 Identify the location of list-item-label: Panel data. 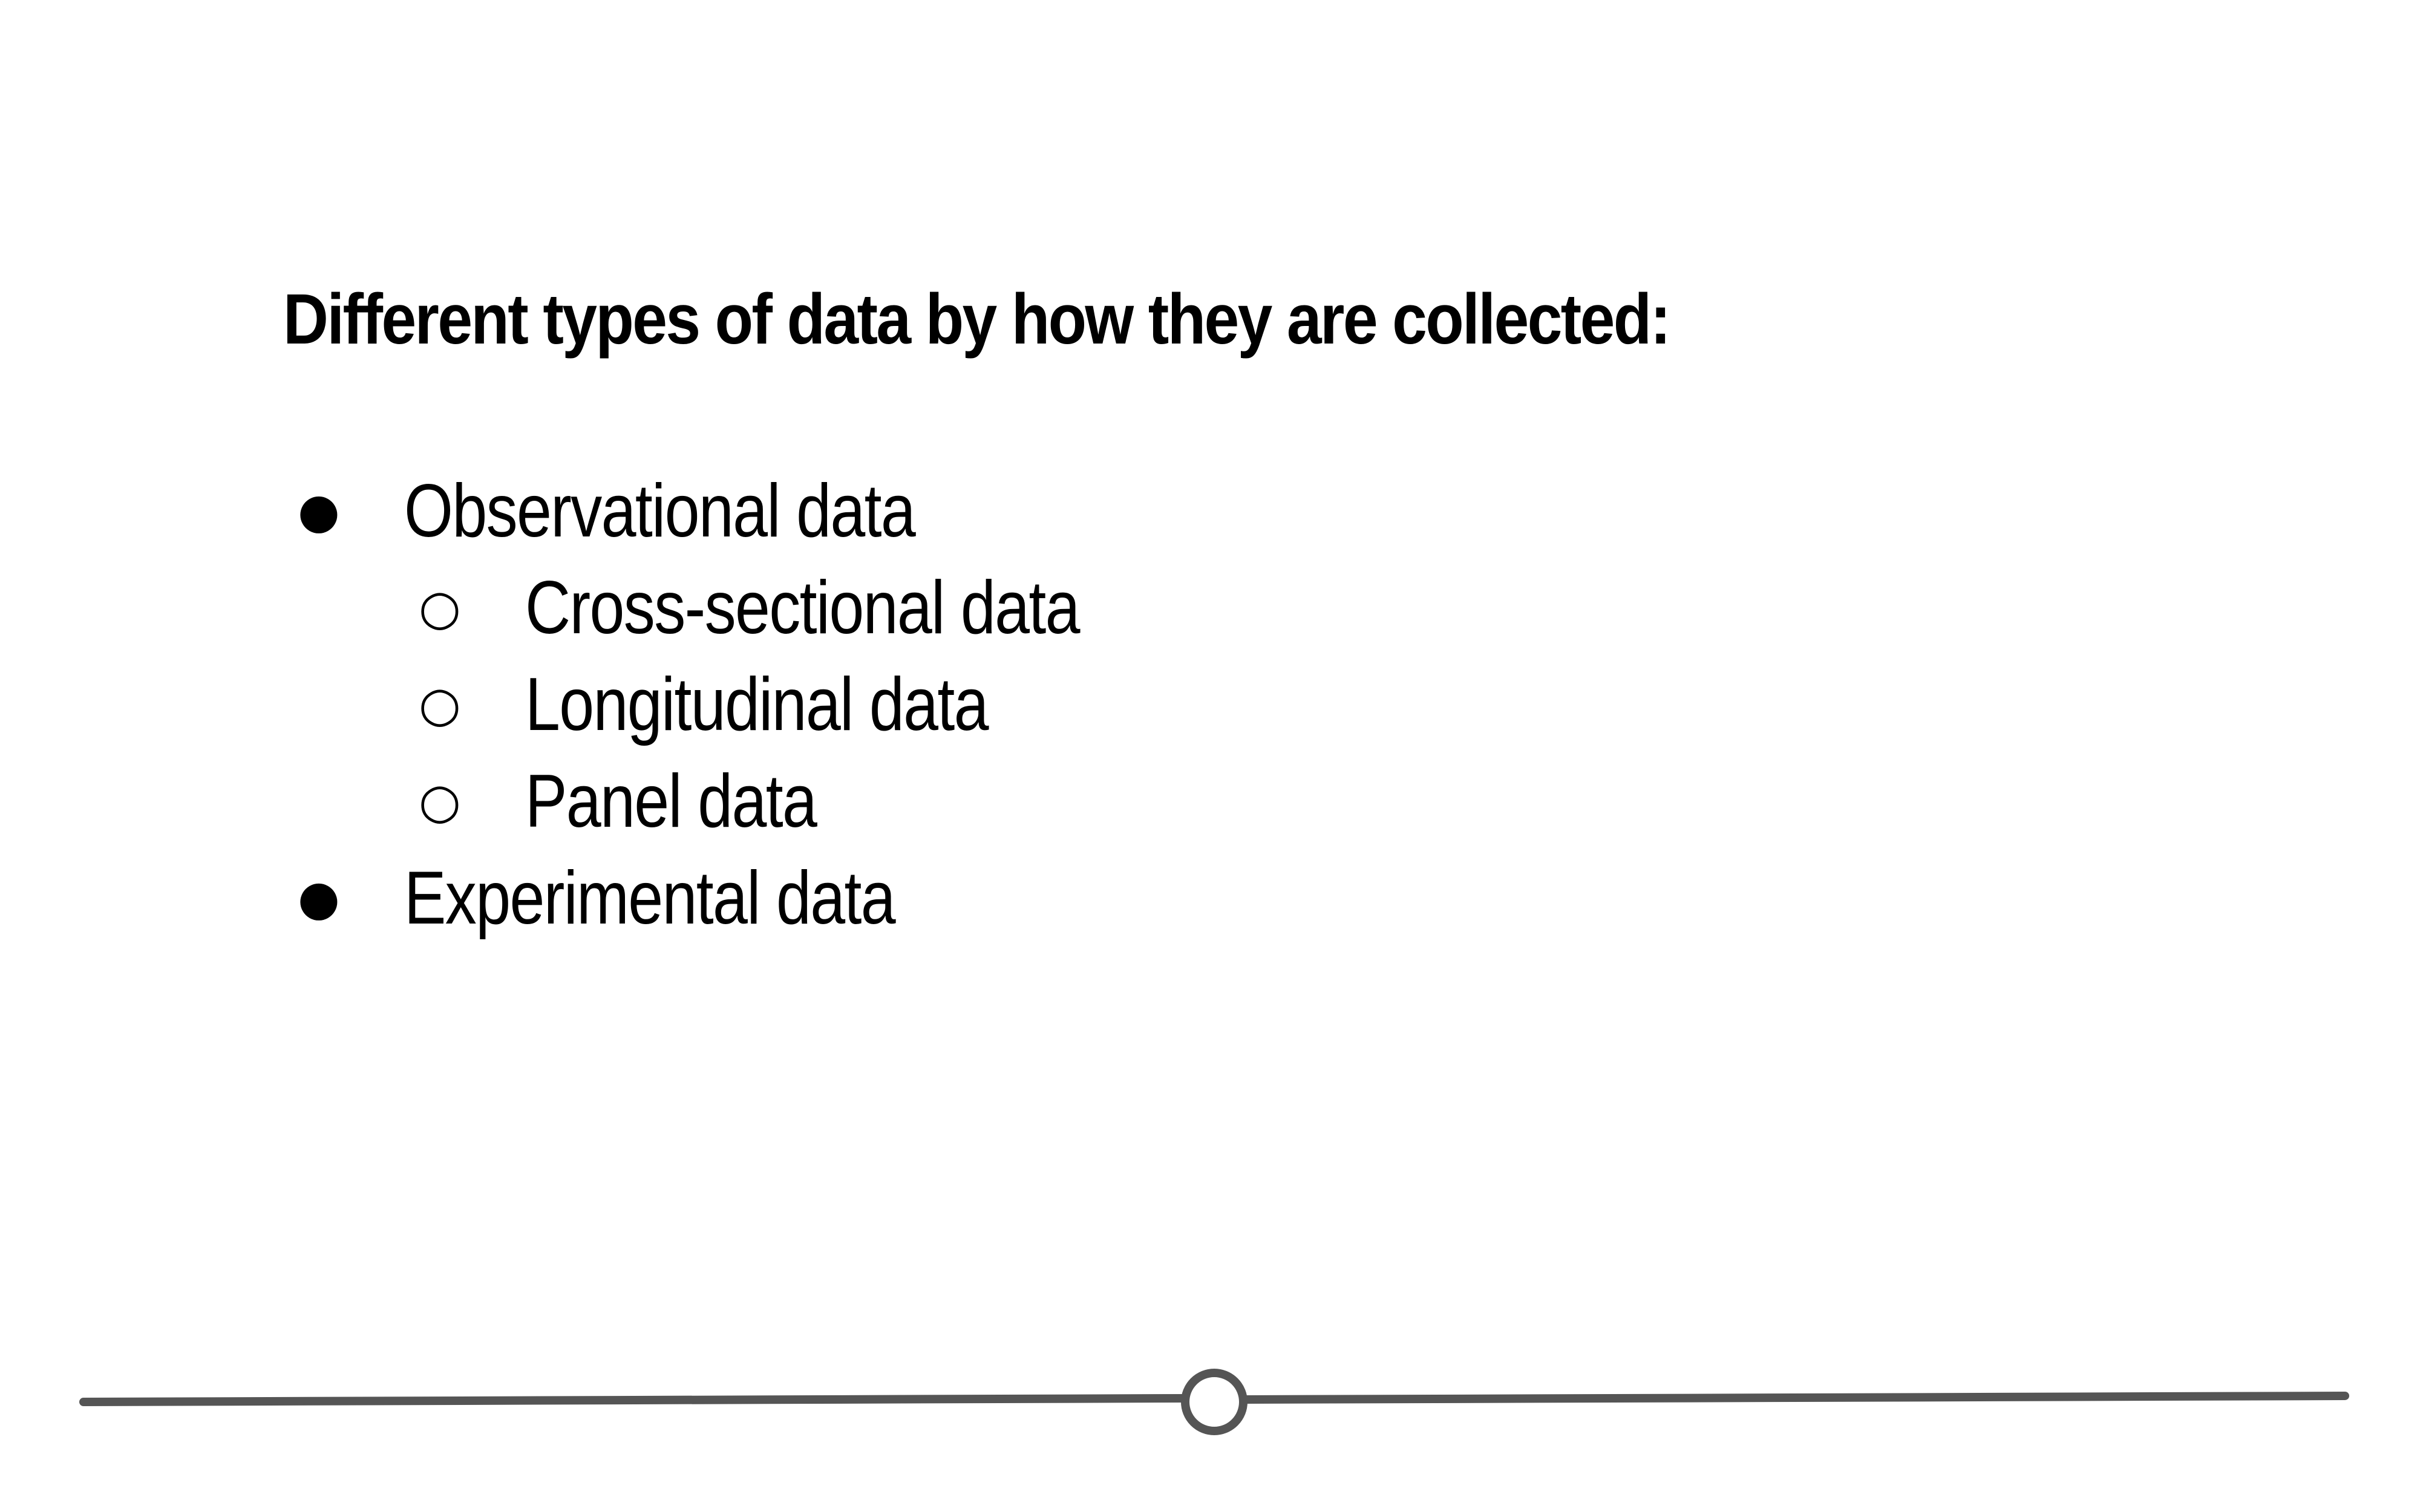
(671, 801).